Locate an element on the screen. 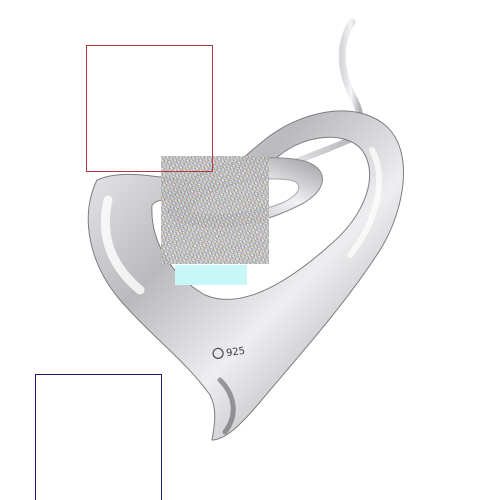 Image resolution: width=500 pixels, height=500 pixels. heart-shadow-tip is located at coordinates (226, 406).